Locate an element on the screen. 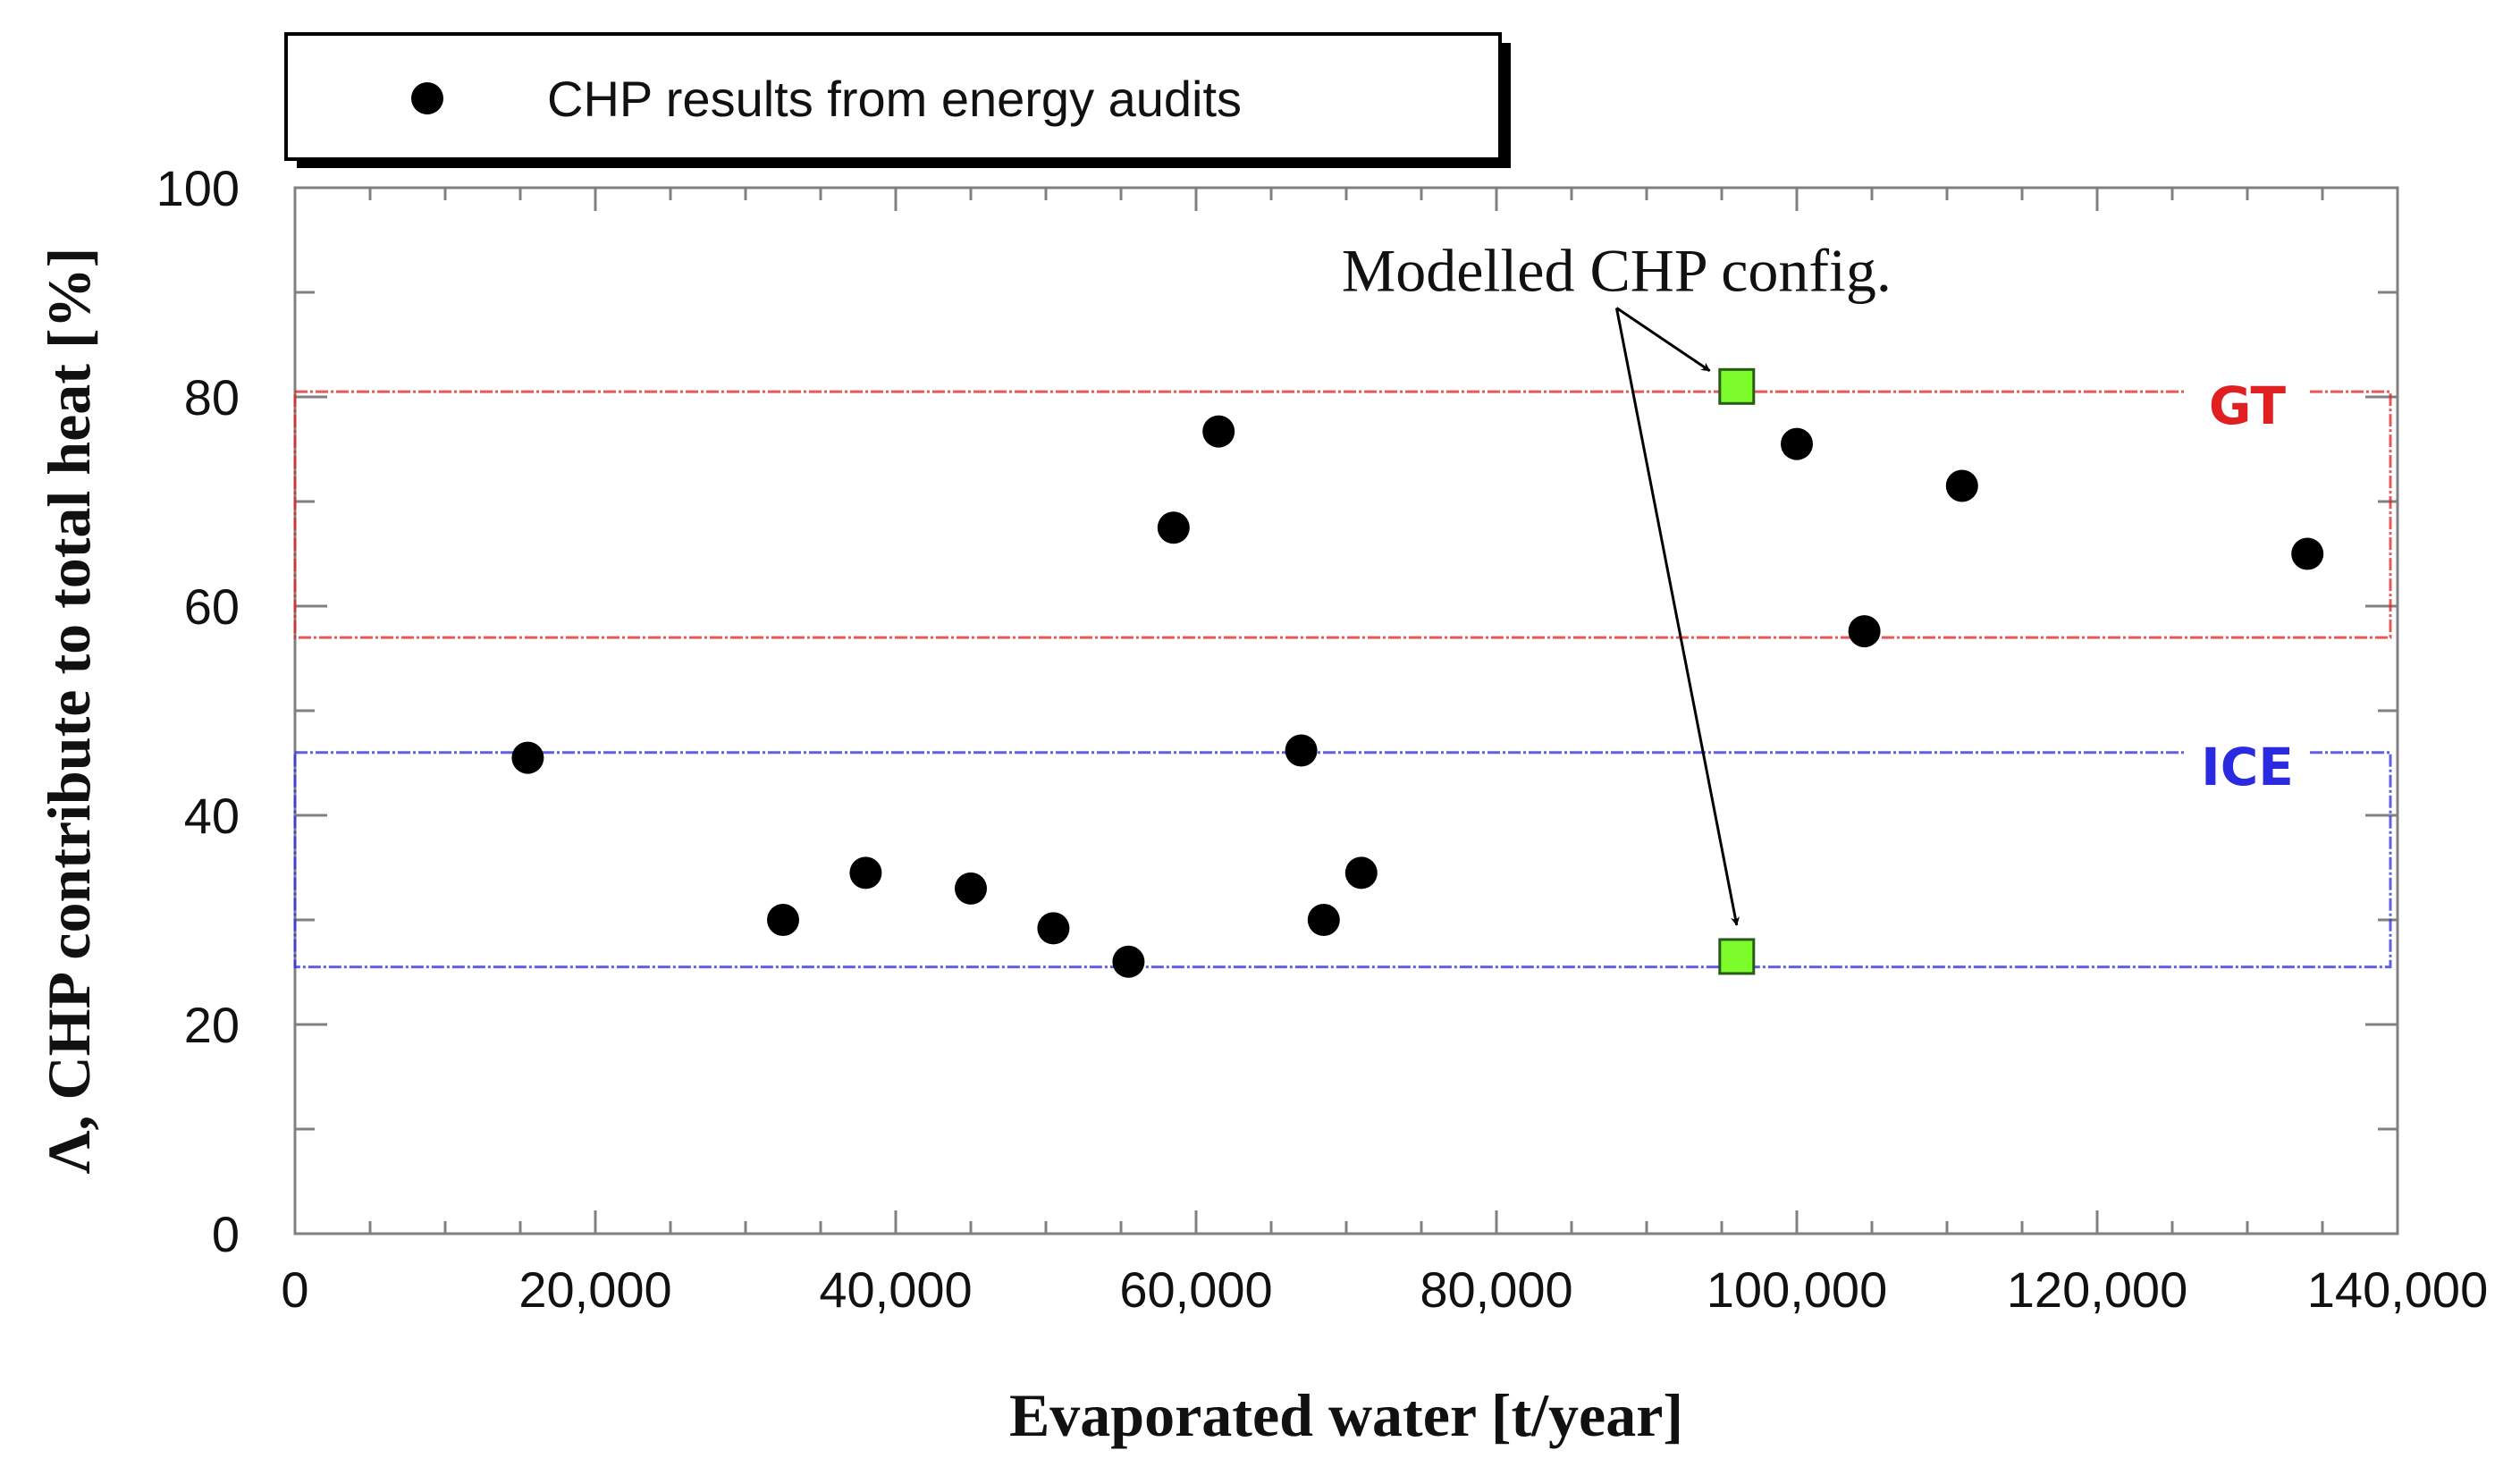 The height and width of the screenshot is (1467, 2520). band-label-gt: GT is located at coordinates (2248, 405).